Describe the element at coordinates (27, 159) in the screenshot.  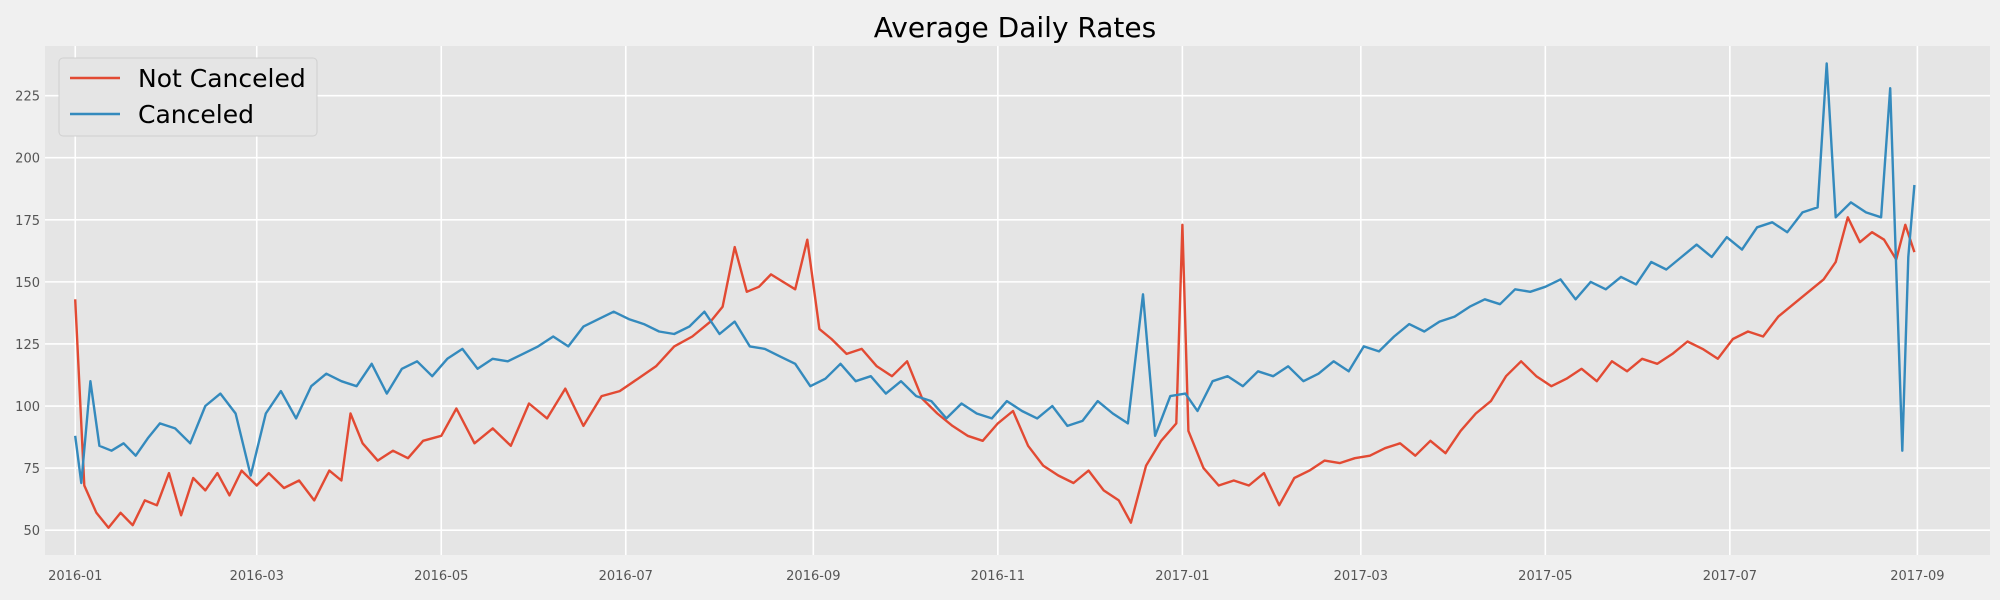
I see `y-tick-label: 200` at that location.